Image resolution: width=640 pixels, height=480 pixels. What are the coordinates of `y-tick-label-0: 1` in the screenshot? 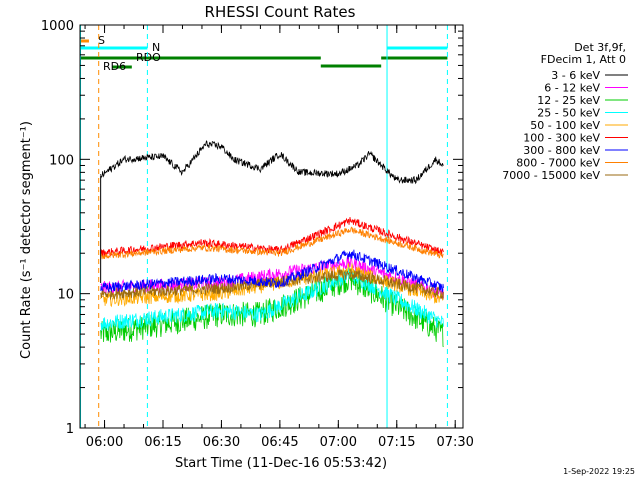 It's located at (70, 429).